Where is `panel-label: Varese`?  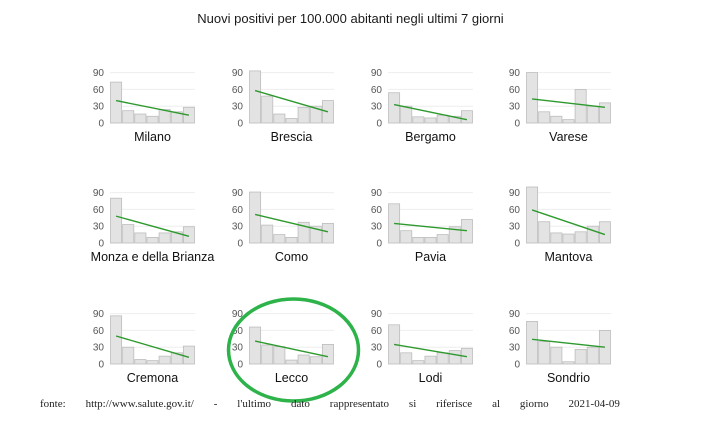 panel-label: Varese is located at coordinates (568, 137).